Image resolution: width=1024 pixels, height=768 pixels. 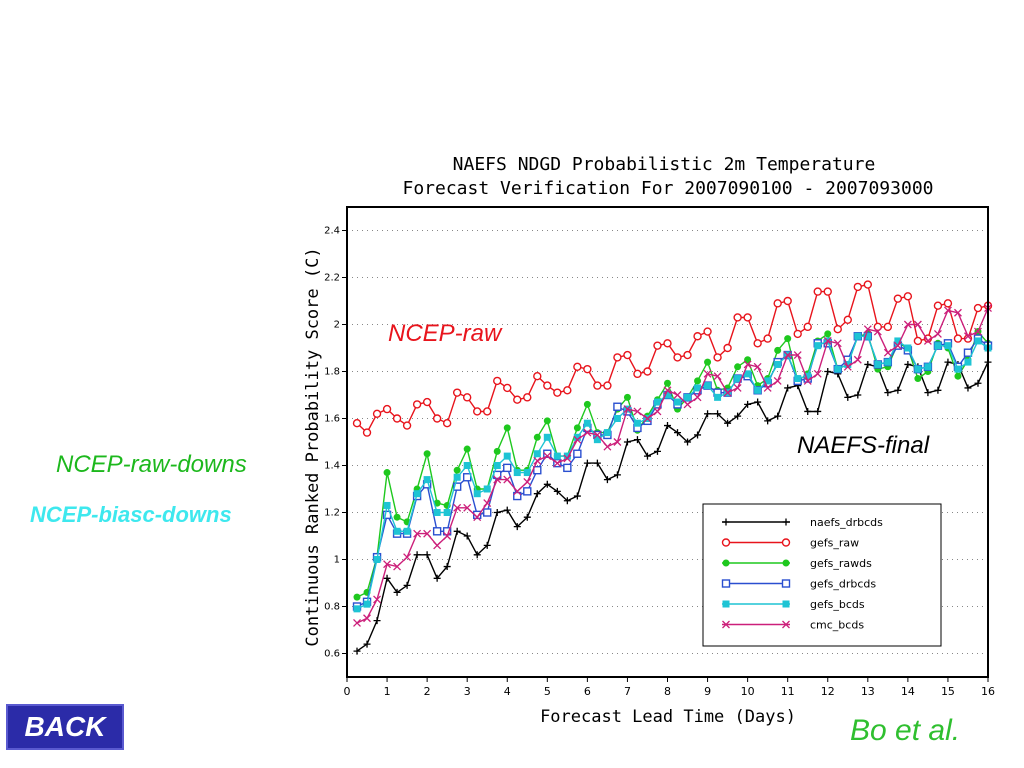 What do you see at coordinates (948, 691) in the screenshot?
I see `x-tick-label: 15` at bounding box center [948, 691].